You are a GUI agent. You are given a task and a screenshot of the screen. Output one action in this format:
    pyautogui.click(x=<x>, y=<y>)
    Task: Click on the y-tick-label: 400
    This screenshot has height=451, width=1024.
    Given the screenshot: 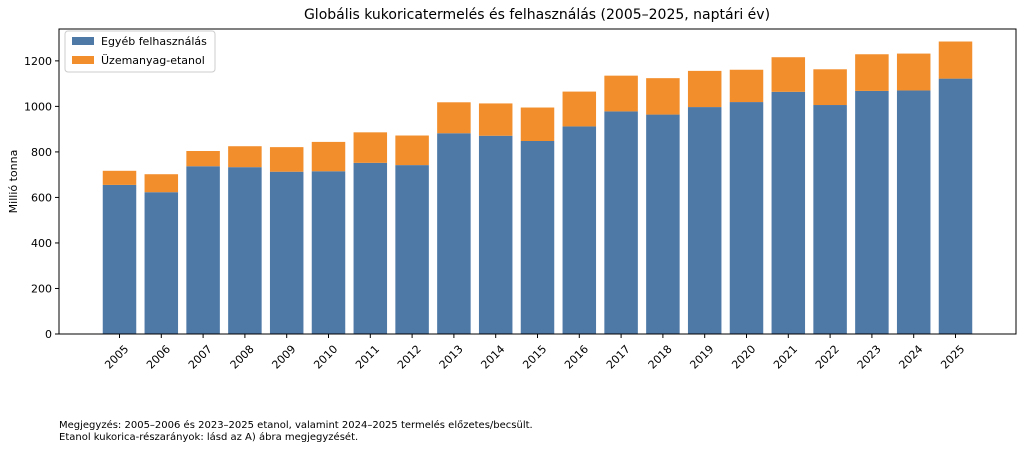 What is the action you would take?
    pyautogui.click(x=41, y=243)
    